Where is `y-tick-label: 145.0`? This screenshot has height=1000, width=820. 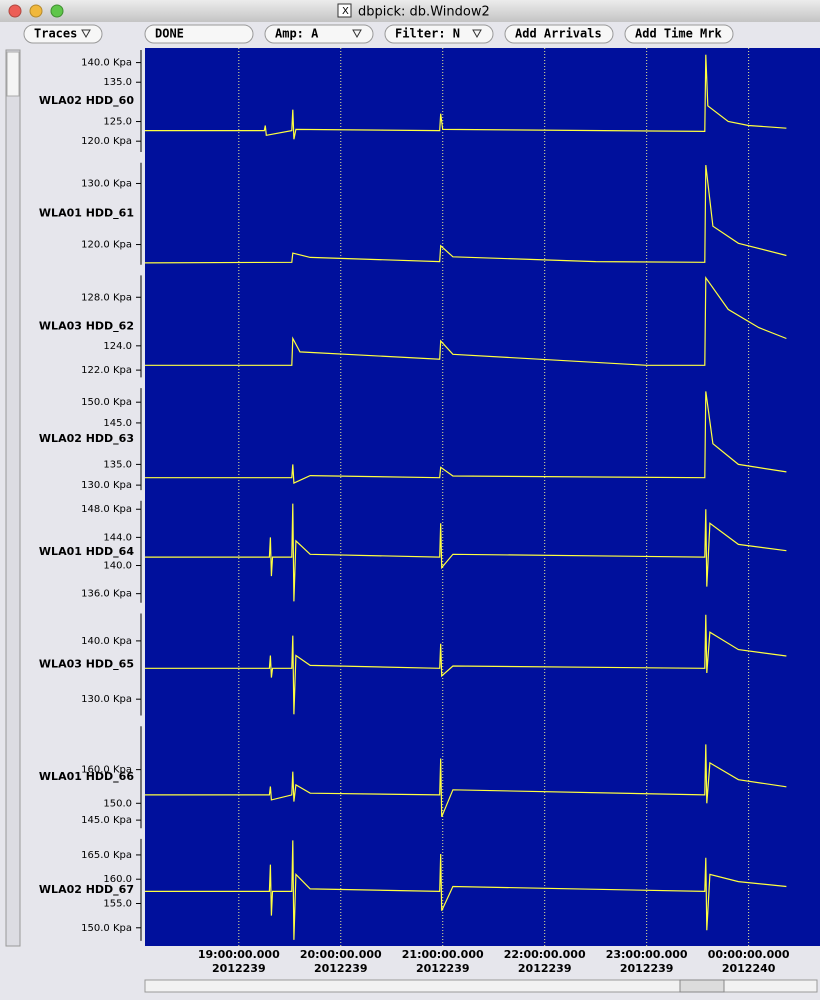 y-tick-label: 145.0 is located at coordinates (117, 423).